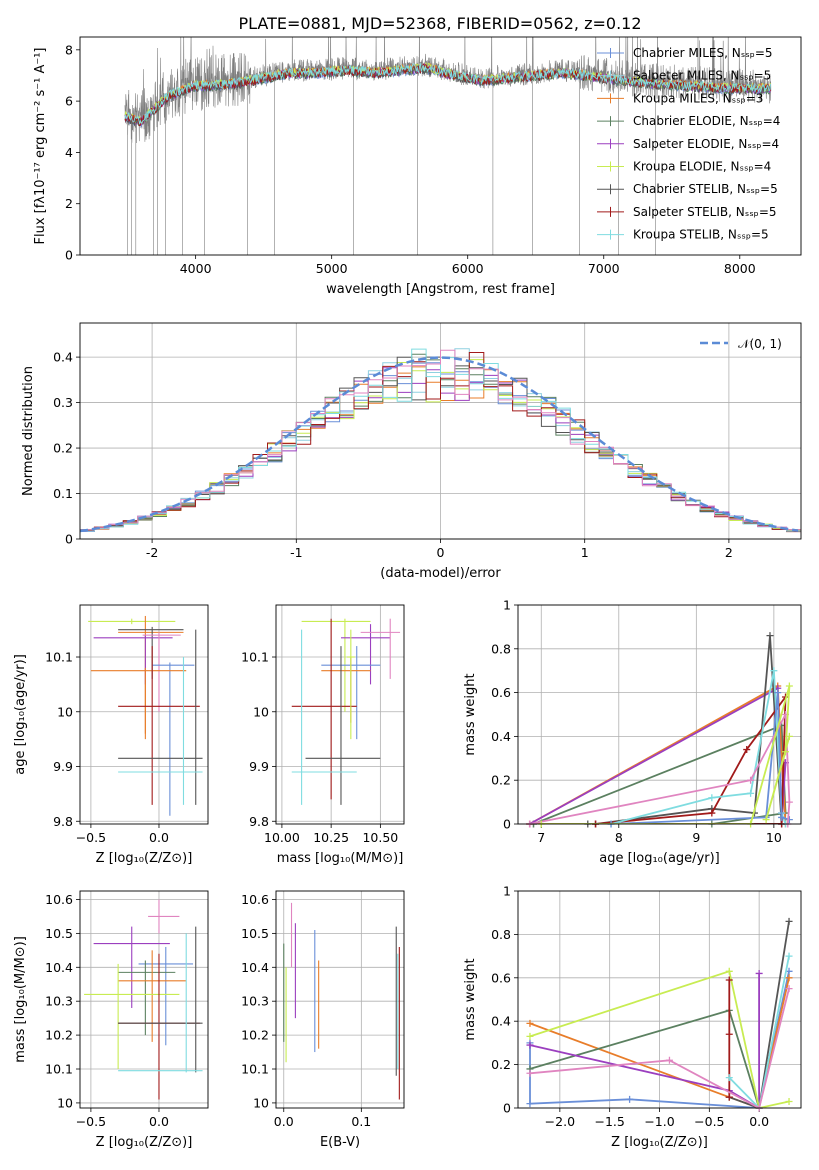 Image resolution: width=819 pixels, height=1170 pixels. Describe the element at coordinates (20, 999) in the screenshot. I see `y-axis-label: mass [log₁₀(M/M⊙)]` at that location.